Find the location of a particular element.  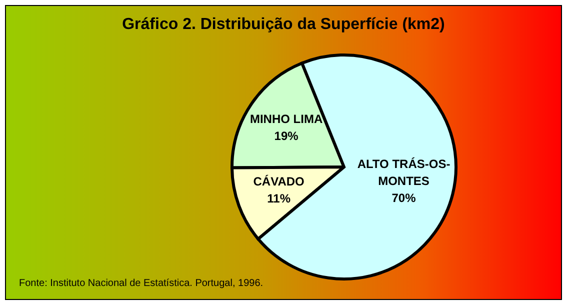

slice-label: CÁVADO is located at coordinates (278, 181).